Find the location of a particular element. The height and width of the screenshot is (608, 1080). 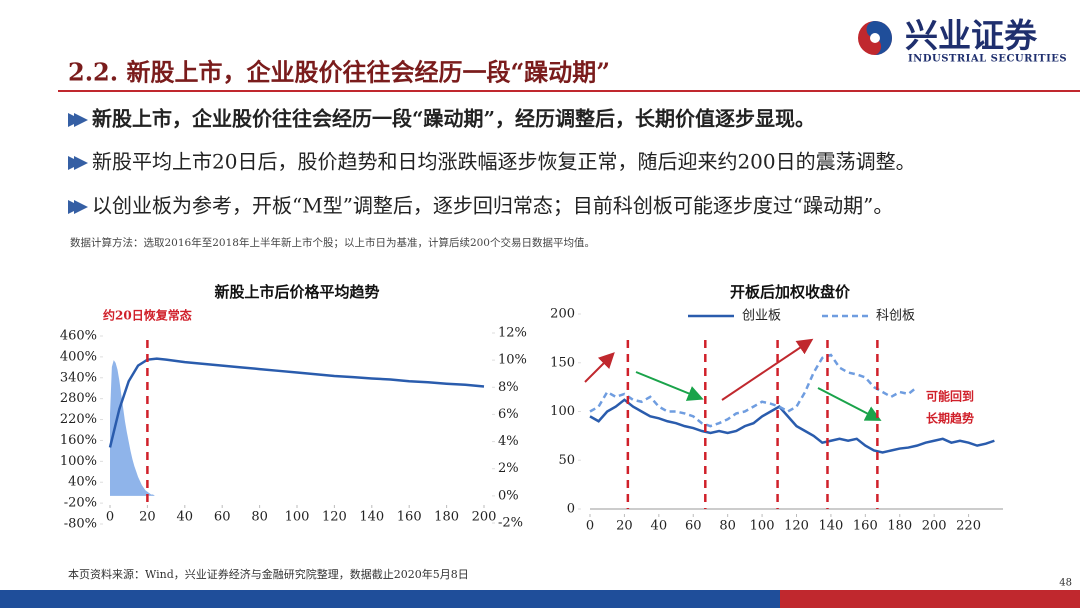

y-tick-label: 50 is located at coordinates (566, 460).